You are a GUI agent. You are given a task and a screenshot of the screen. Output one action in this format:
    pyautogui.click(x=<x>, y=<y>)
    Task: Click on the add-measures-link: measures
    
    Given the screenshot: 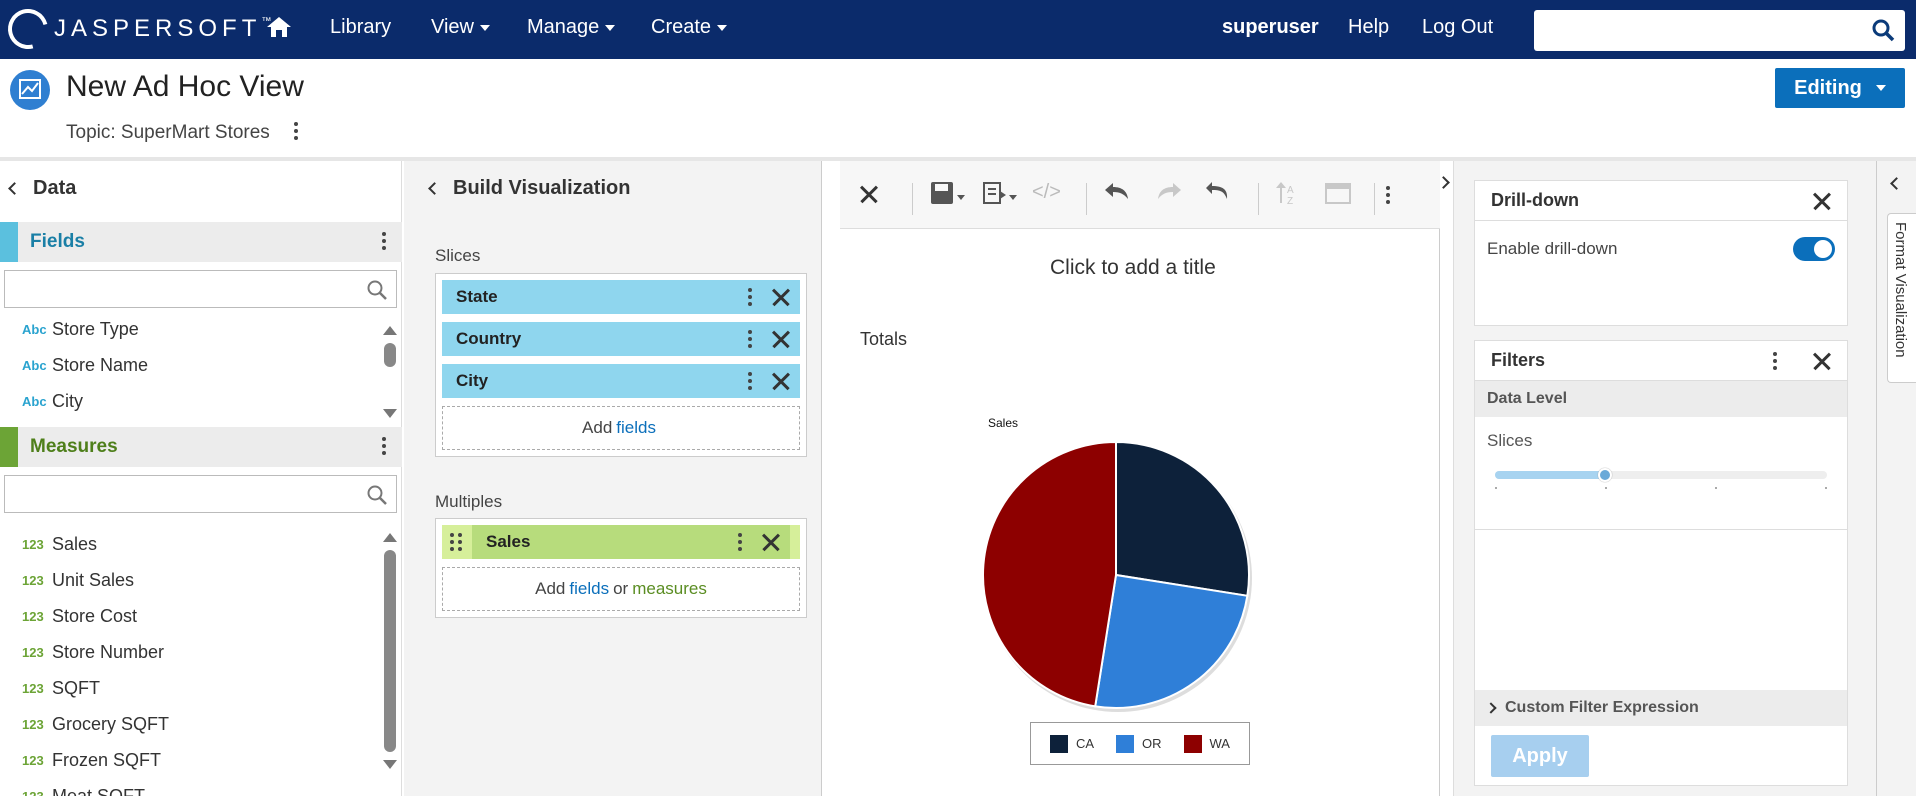 What is the action you would take?
    pyautogui.click(x=669, y=588)
    